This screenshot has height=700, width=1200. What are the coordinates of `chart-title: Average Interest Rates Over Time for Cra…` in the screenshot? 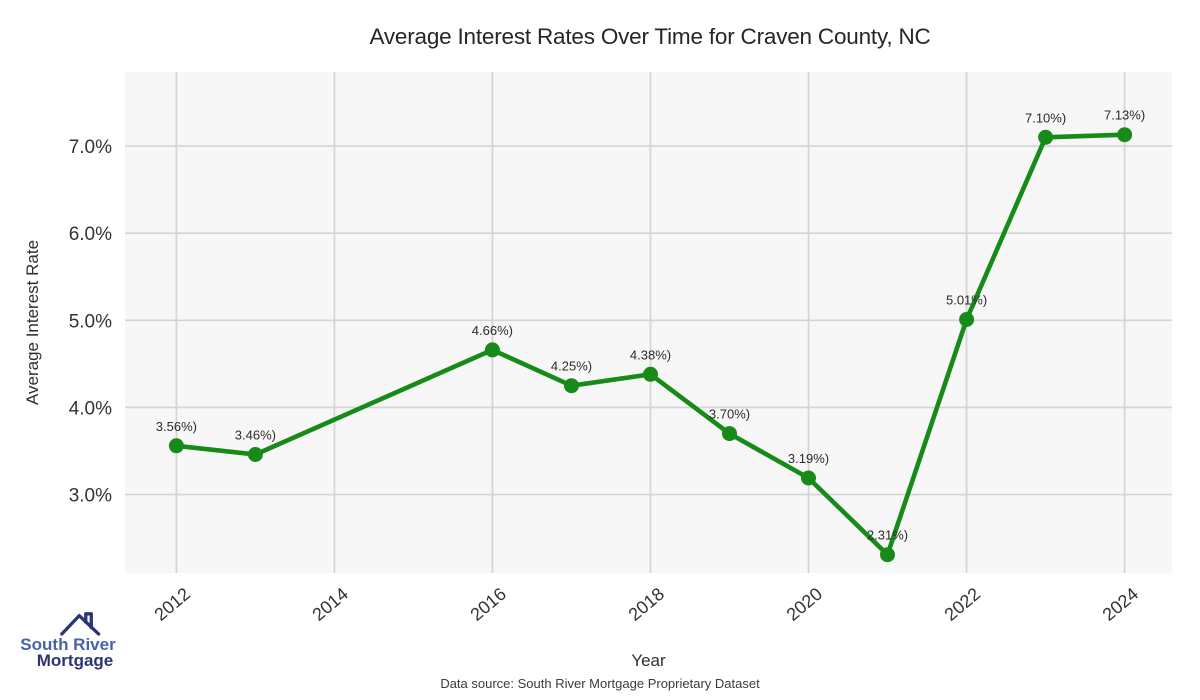 It's located at (650, 36).